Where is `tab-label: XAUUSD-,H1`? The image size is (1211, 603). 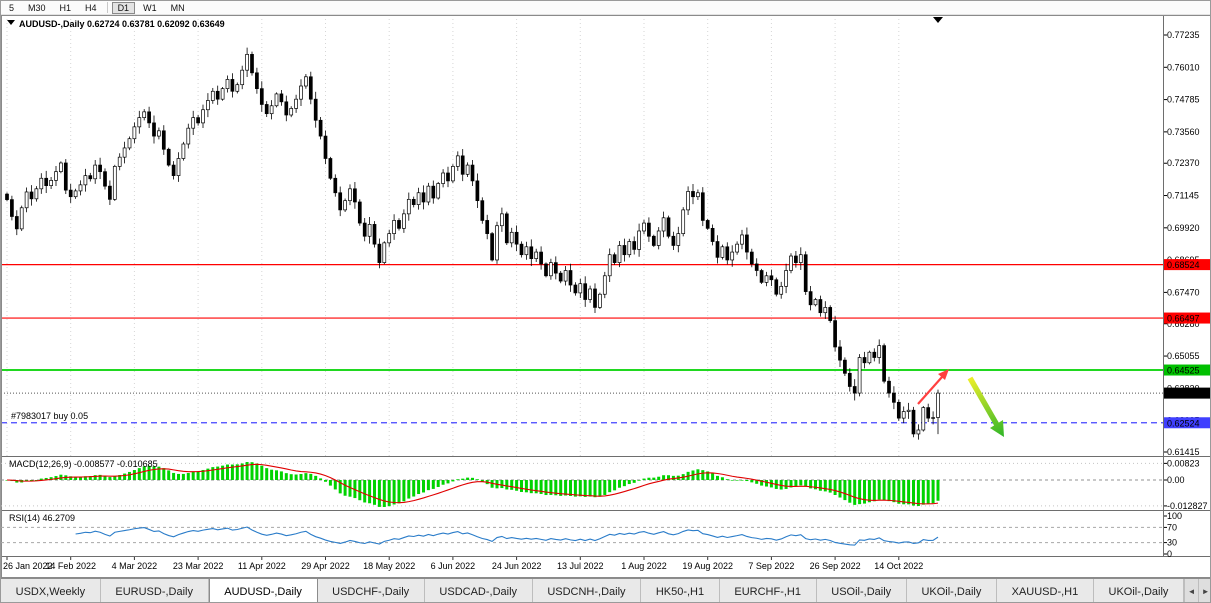 tab-label: XAUUSD-,H1 is located at coordinates (1045, 591).